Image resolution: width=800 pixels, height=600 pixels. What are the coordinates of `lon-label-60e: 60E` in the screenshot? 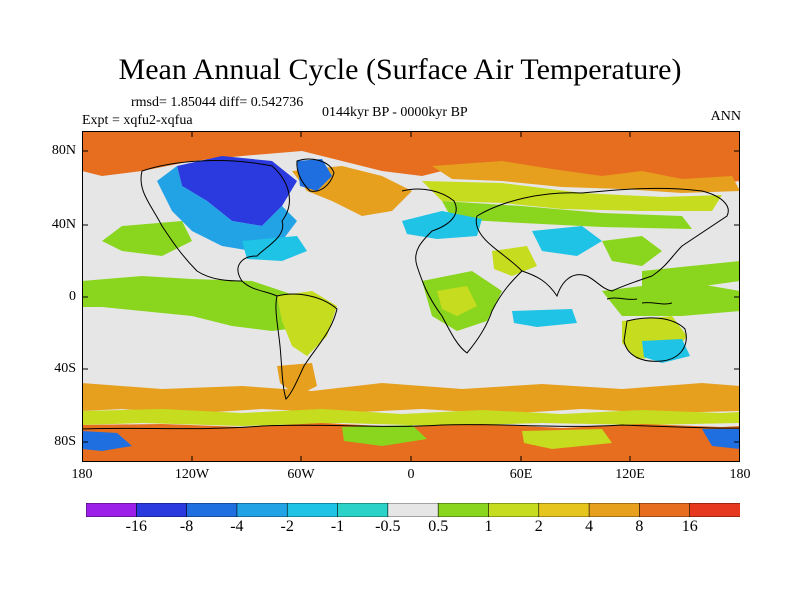 It's located at (521, 474).